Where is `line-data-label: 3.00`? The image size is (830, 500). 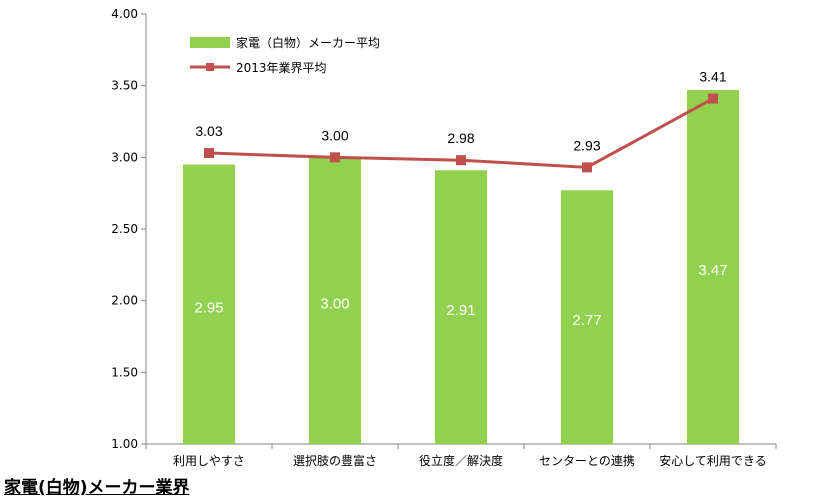
line-data-label: 3.00 is located at coordinates (334, 135).